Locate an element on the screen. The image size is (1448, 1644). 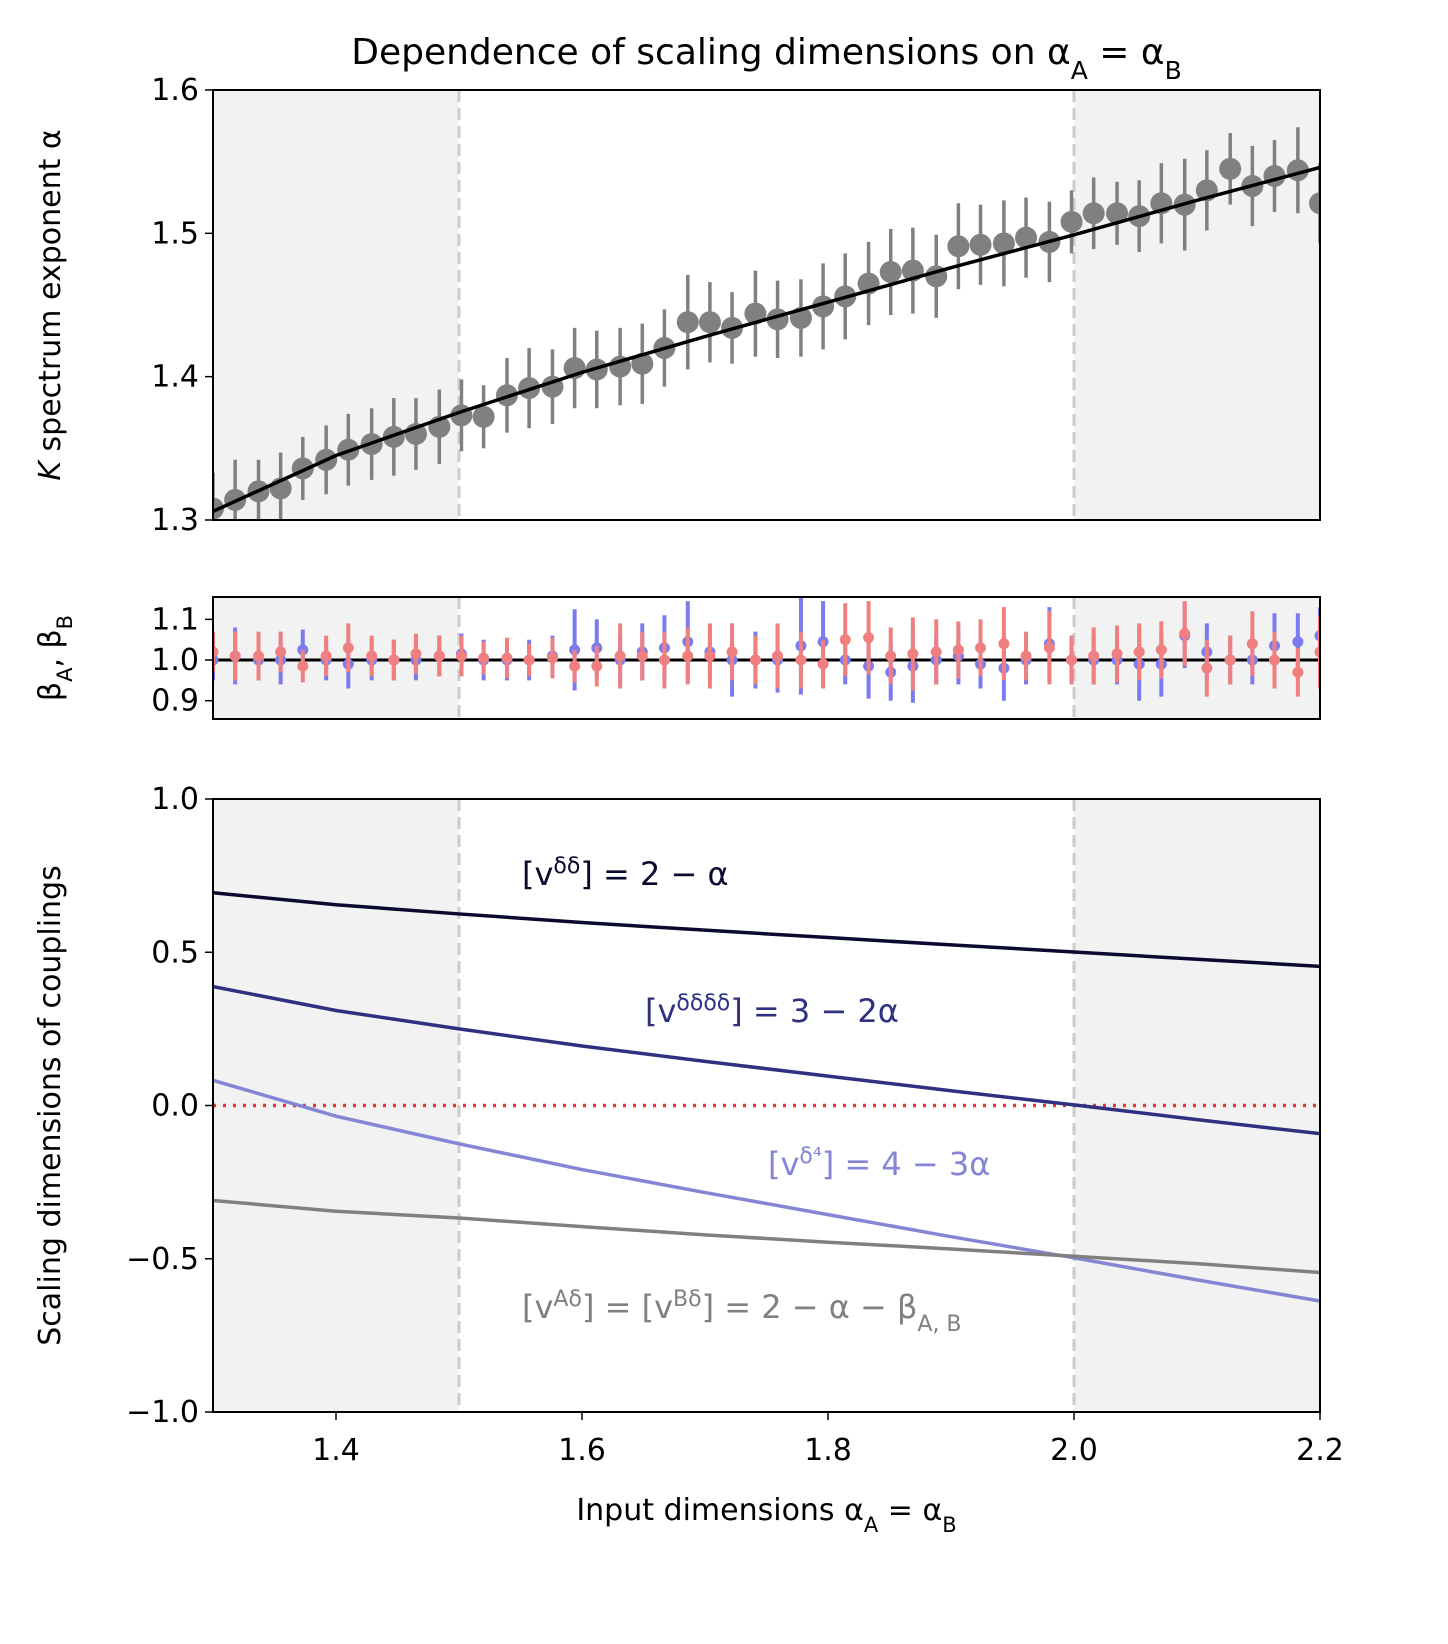
text-part: ] = 2 − α − β is located at coordinates (810, 1307).